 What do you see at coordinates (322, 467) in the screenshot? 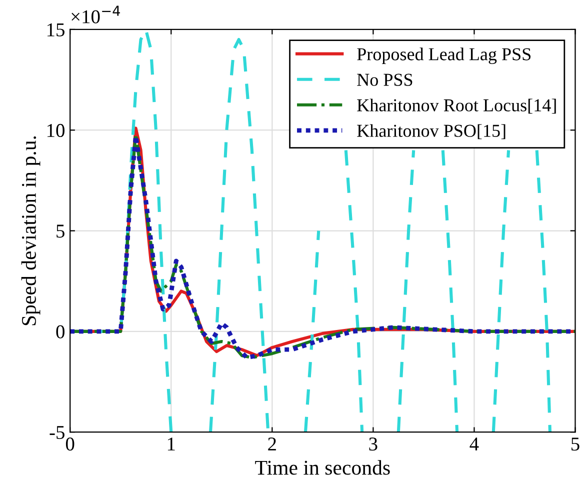
I see `x-axis-title: Time in seconds` at bounding box center [322, 467].